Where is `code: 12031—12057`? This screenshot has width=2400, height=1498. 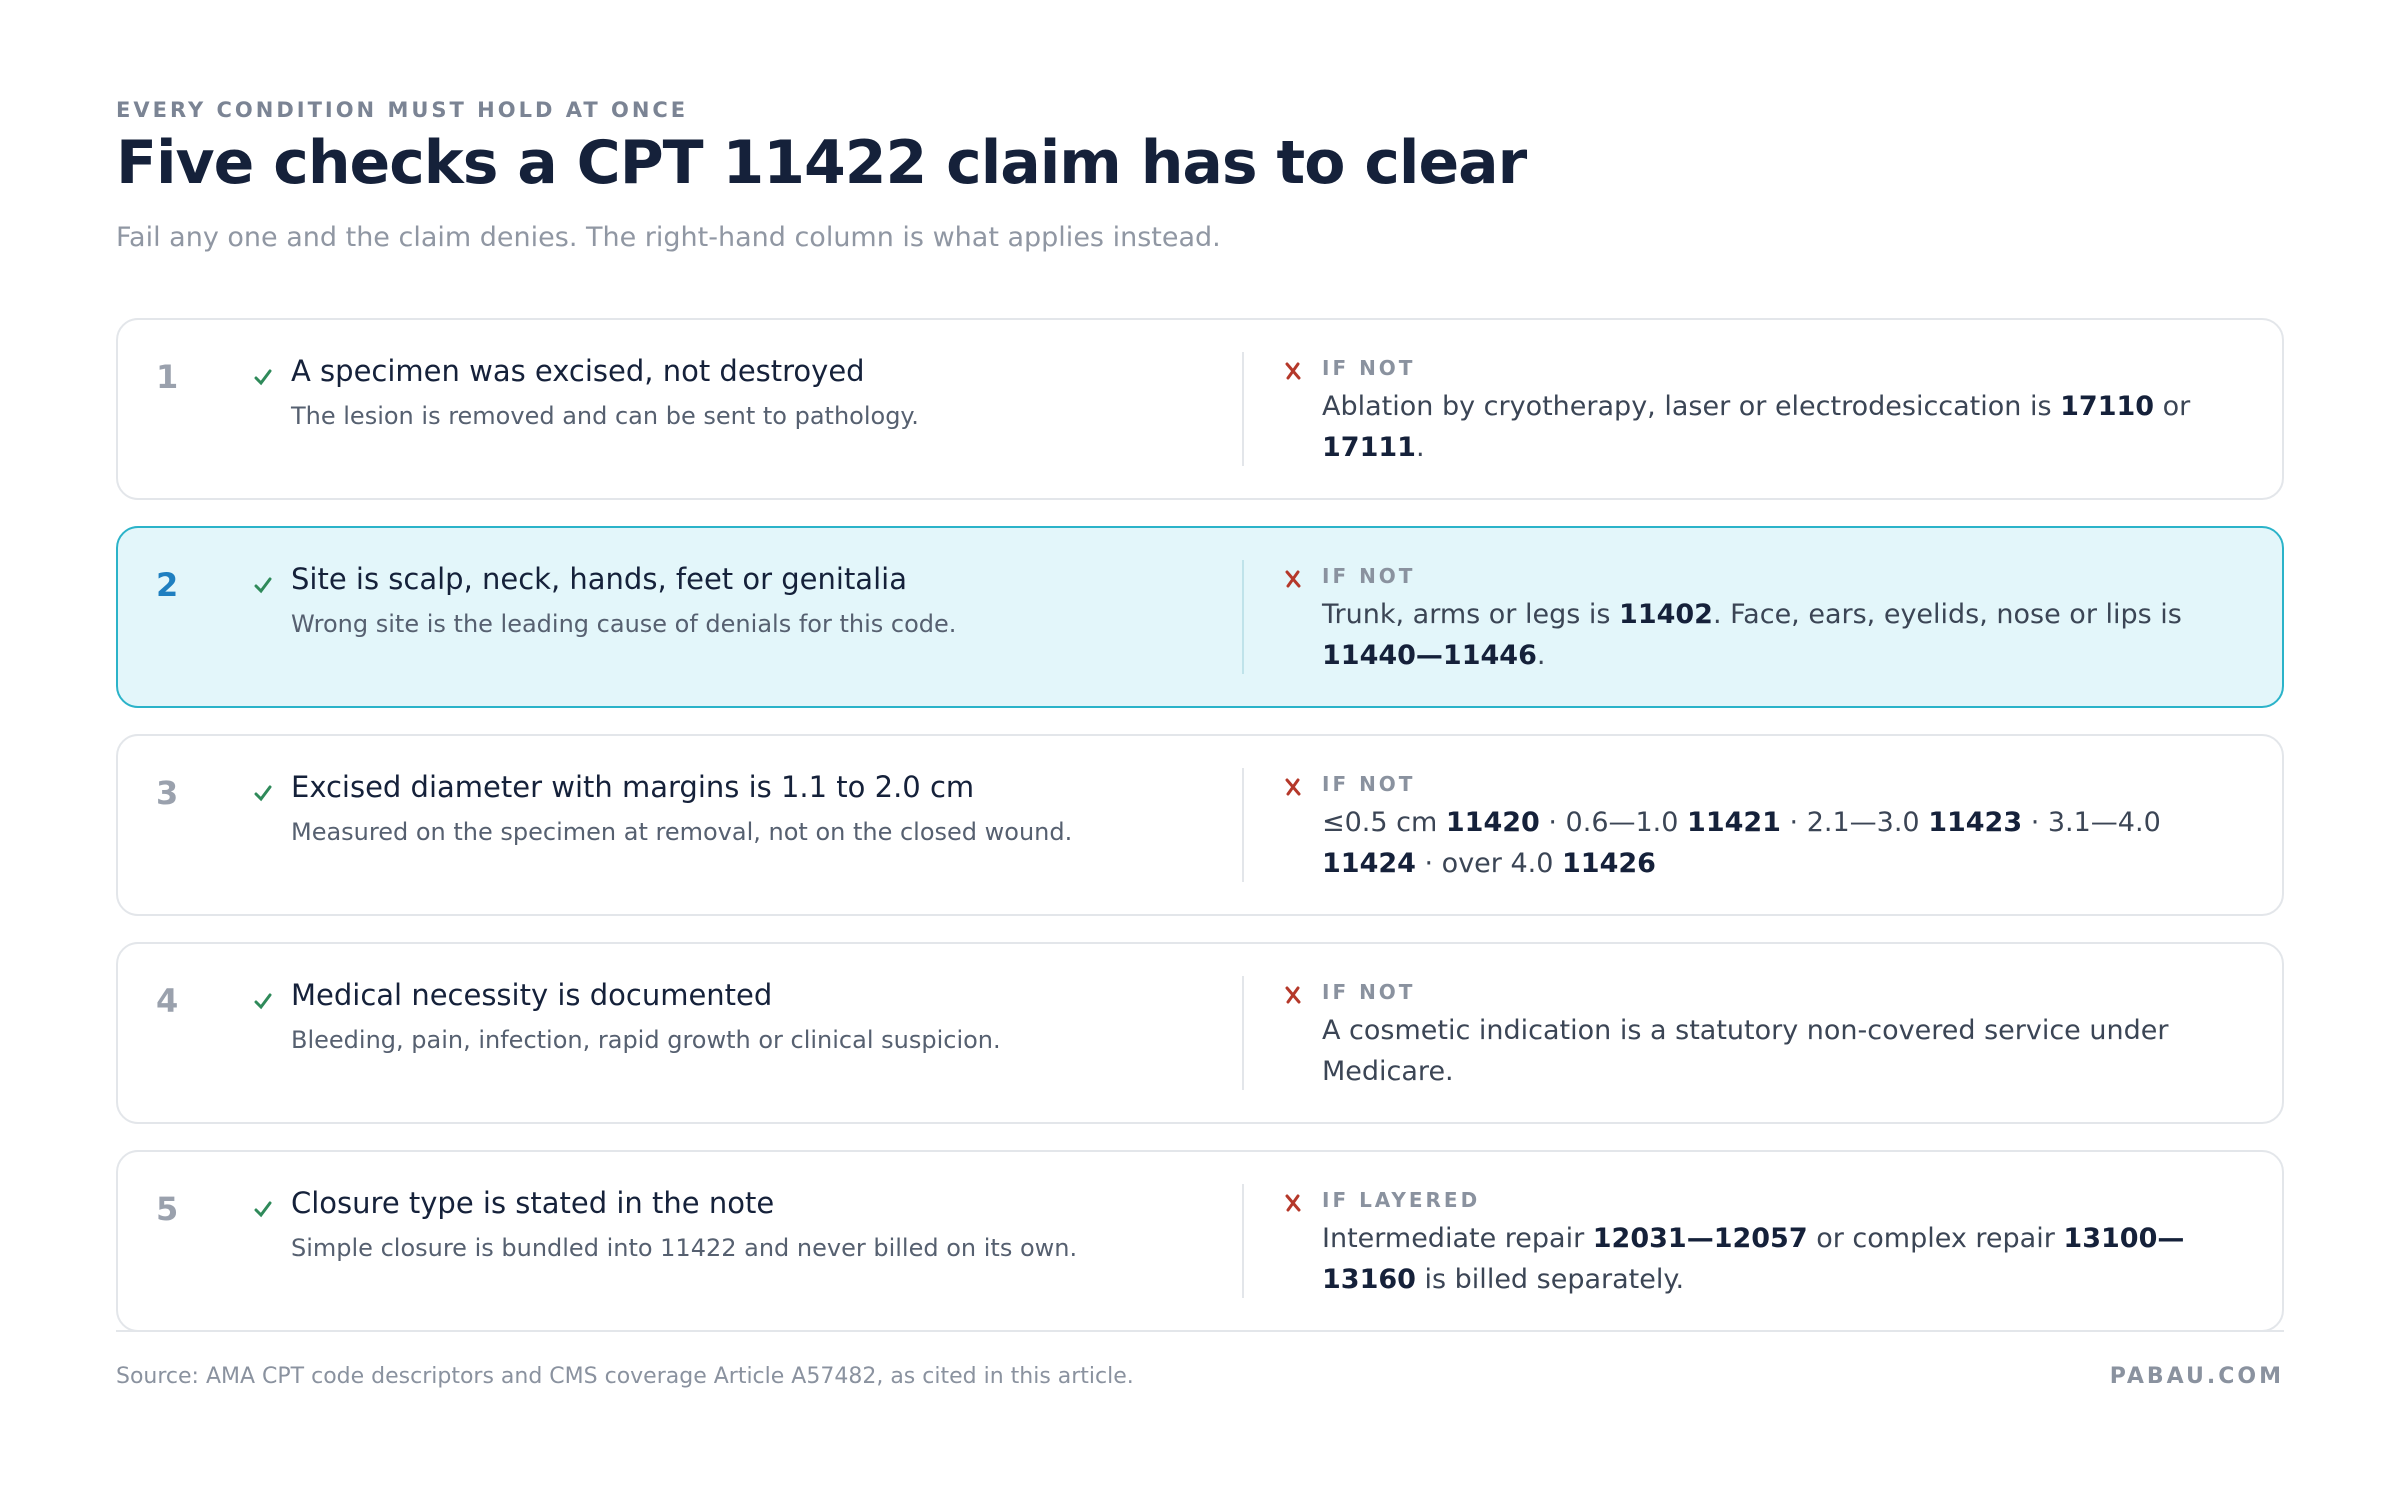
code: 12031—12057 is located at coordinates (1700, 1238).